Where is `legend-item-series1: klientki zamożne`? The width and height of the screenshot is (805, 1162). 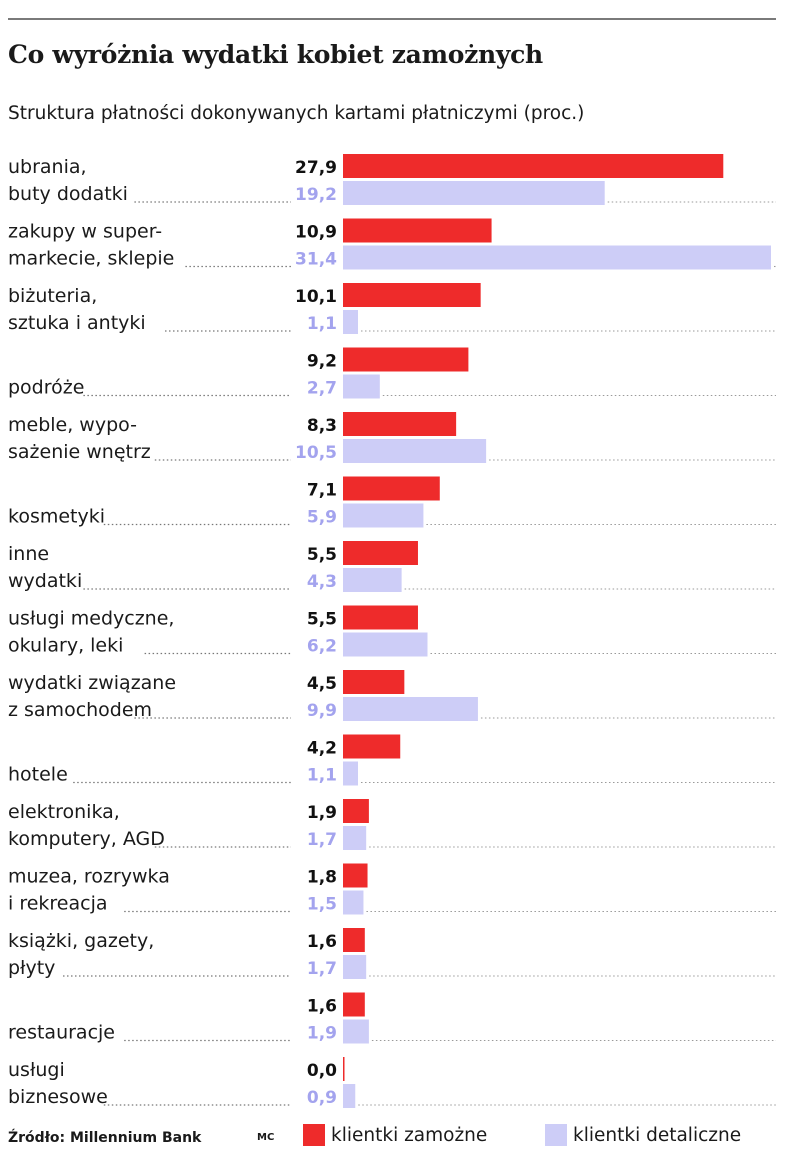
legend-item-series1: klientki zamożne is located at coordinates (395, 1135).